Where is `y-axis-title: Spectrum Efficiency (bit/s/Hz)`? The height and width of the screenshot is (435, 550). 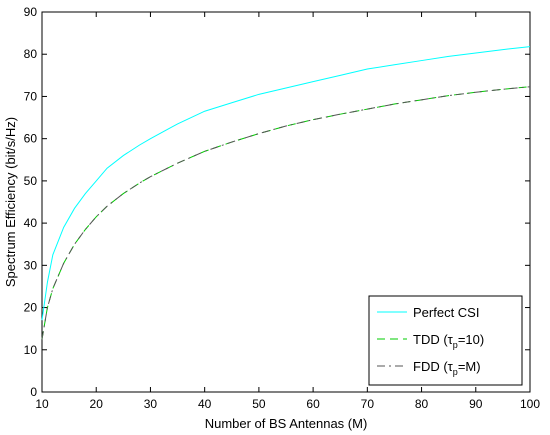 y-axis-title: Spectrum Efficiency (bit/s/Hz) is located at coordinates (10, 202).